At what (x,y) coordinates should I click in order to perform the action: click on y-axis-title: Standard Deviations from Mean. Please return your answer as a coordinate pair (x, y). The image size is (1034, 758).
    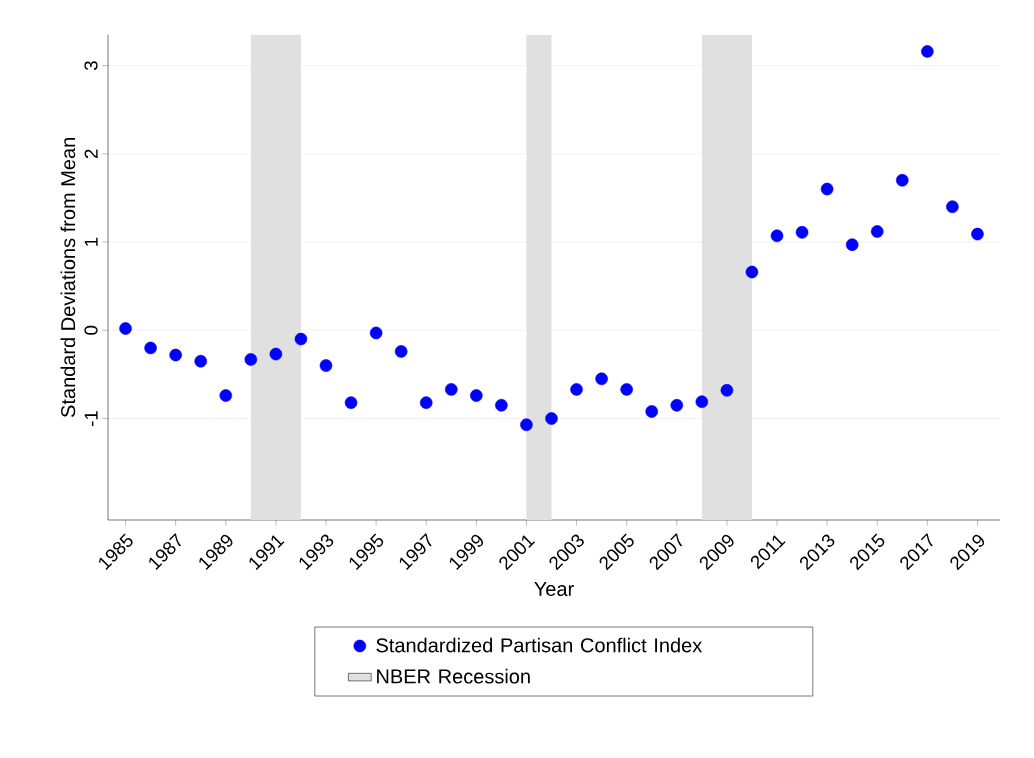
    Looking at the image, I should click on (68, 278).